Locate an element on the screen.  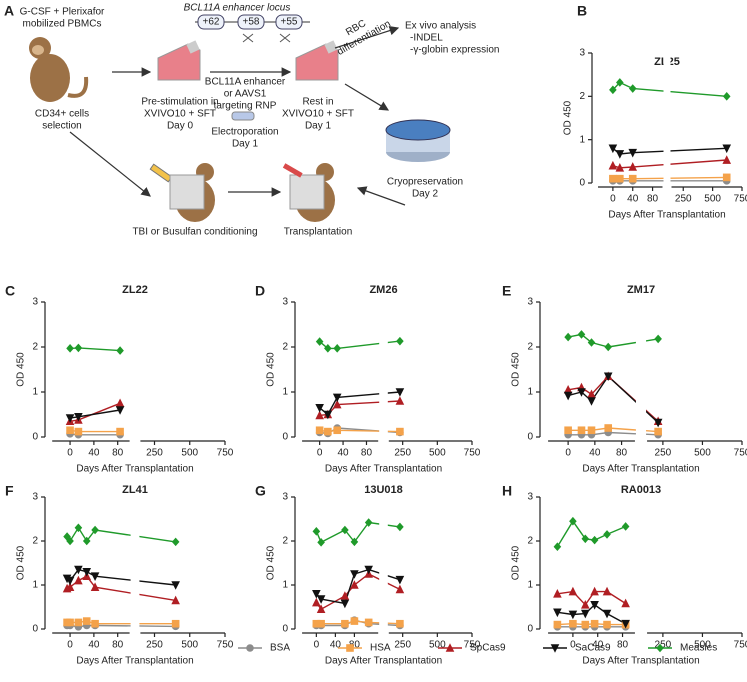
enhancer-box: +55 is located at coordinates (289, 22).